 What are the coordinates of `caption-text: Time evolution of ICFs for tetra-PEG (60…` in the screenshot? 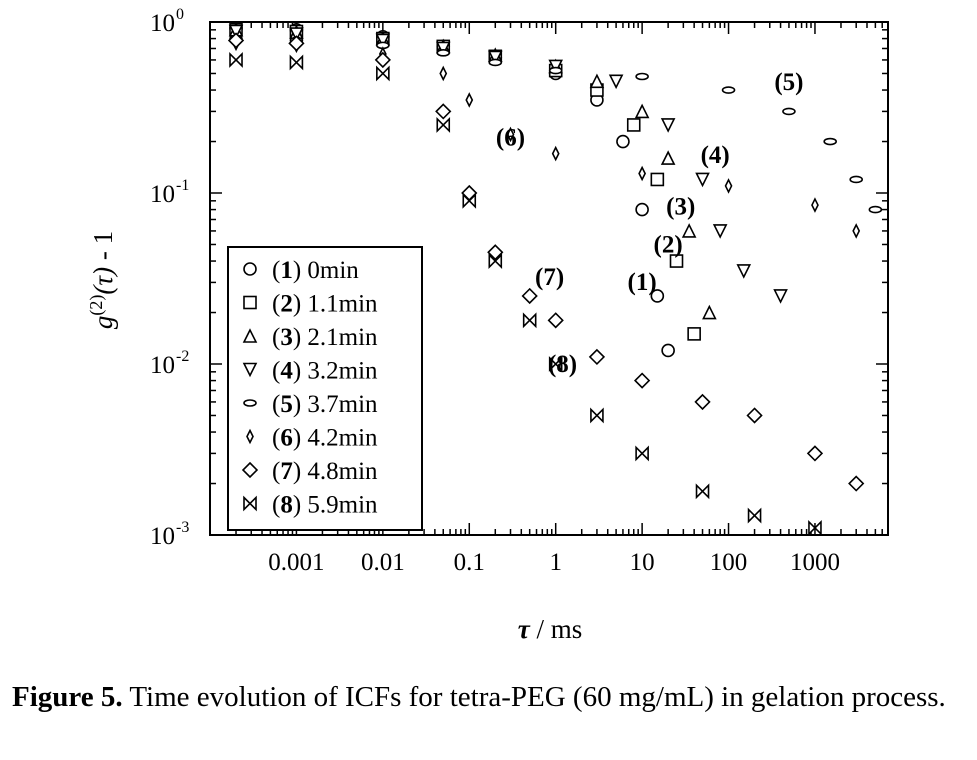 It's located at (534, 697).